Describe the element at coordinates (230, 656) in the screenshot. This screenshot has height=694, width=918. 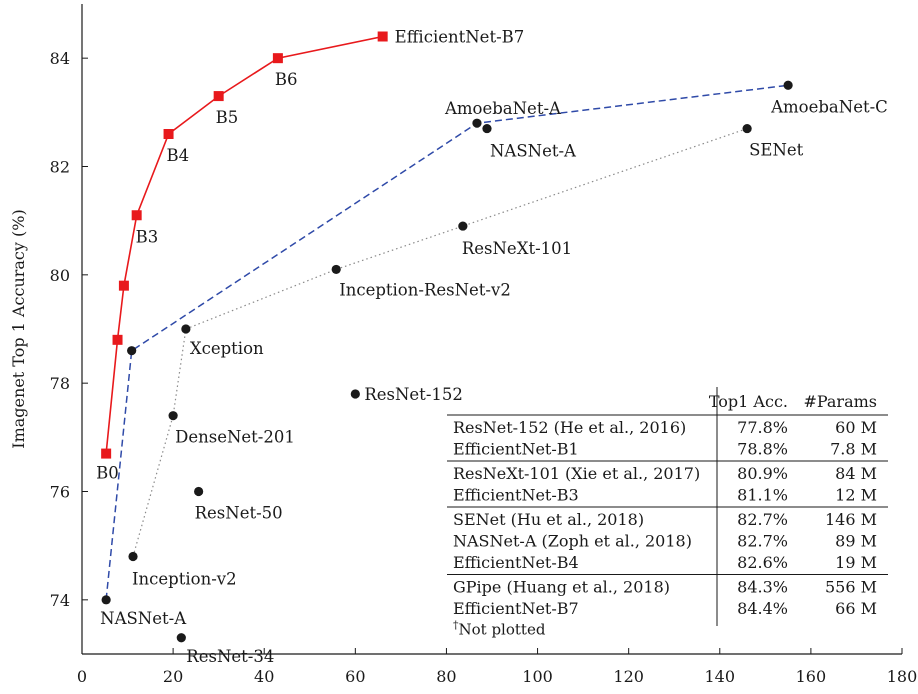
I see `model-point-label: ResNet-34` at that location.